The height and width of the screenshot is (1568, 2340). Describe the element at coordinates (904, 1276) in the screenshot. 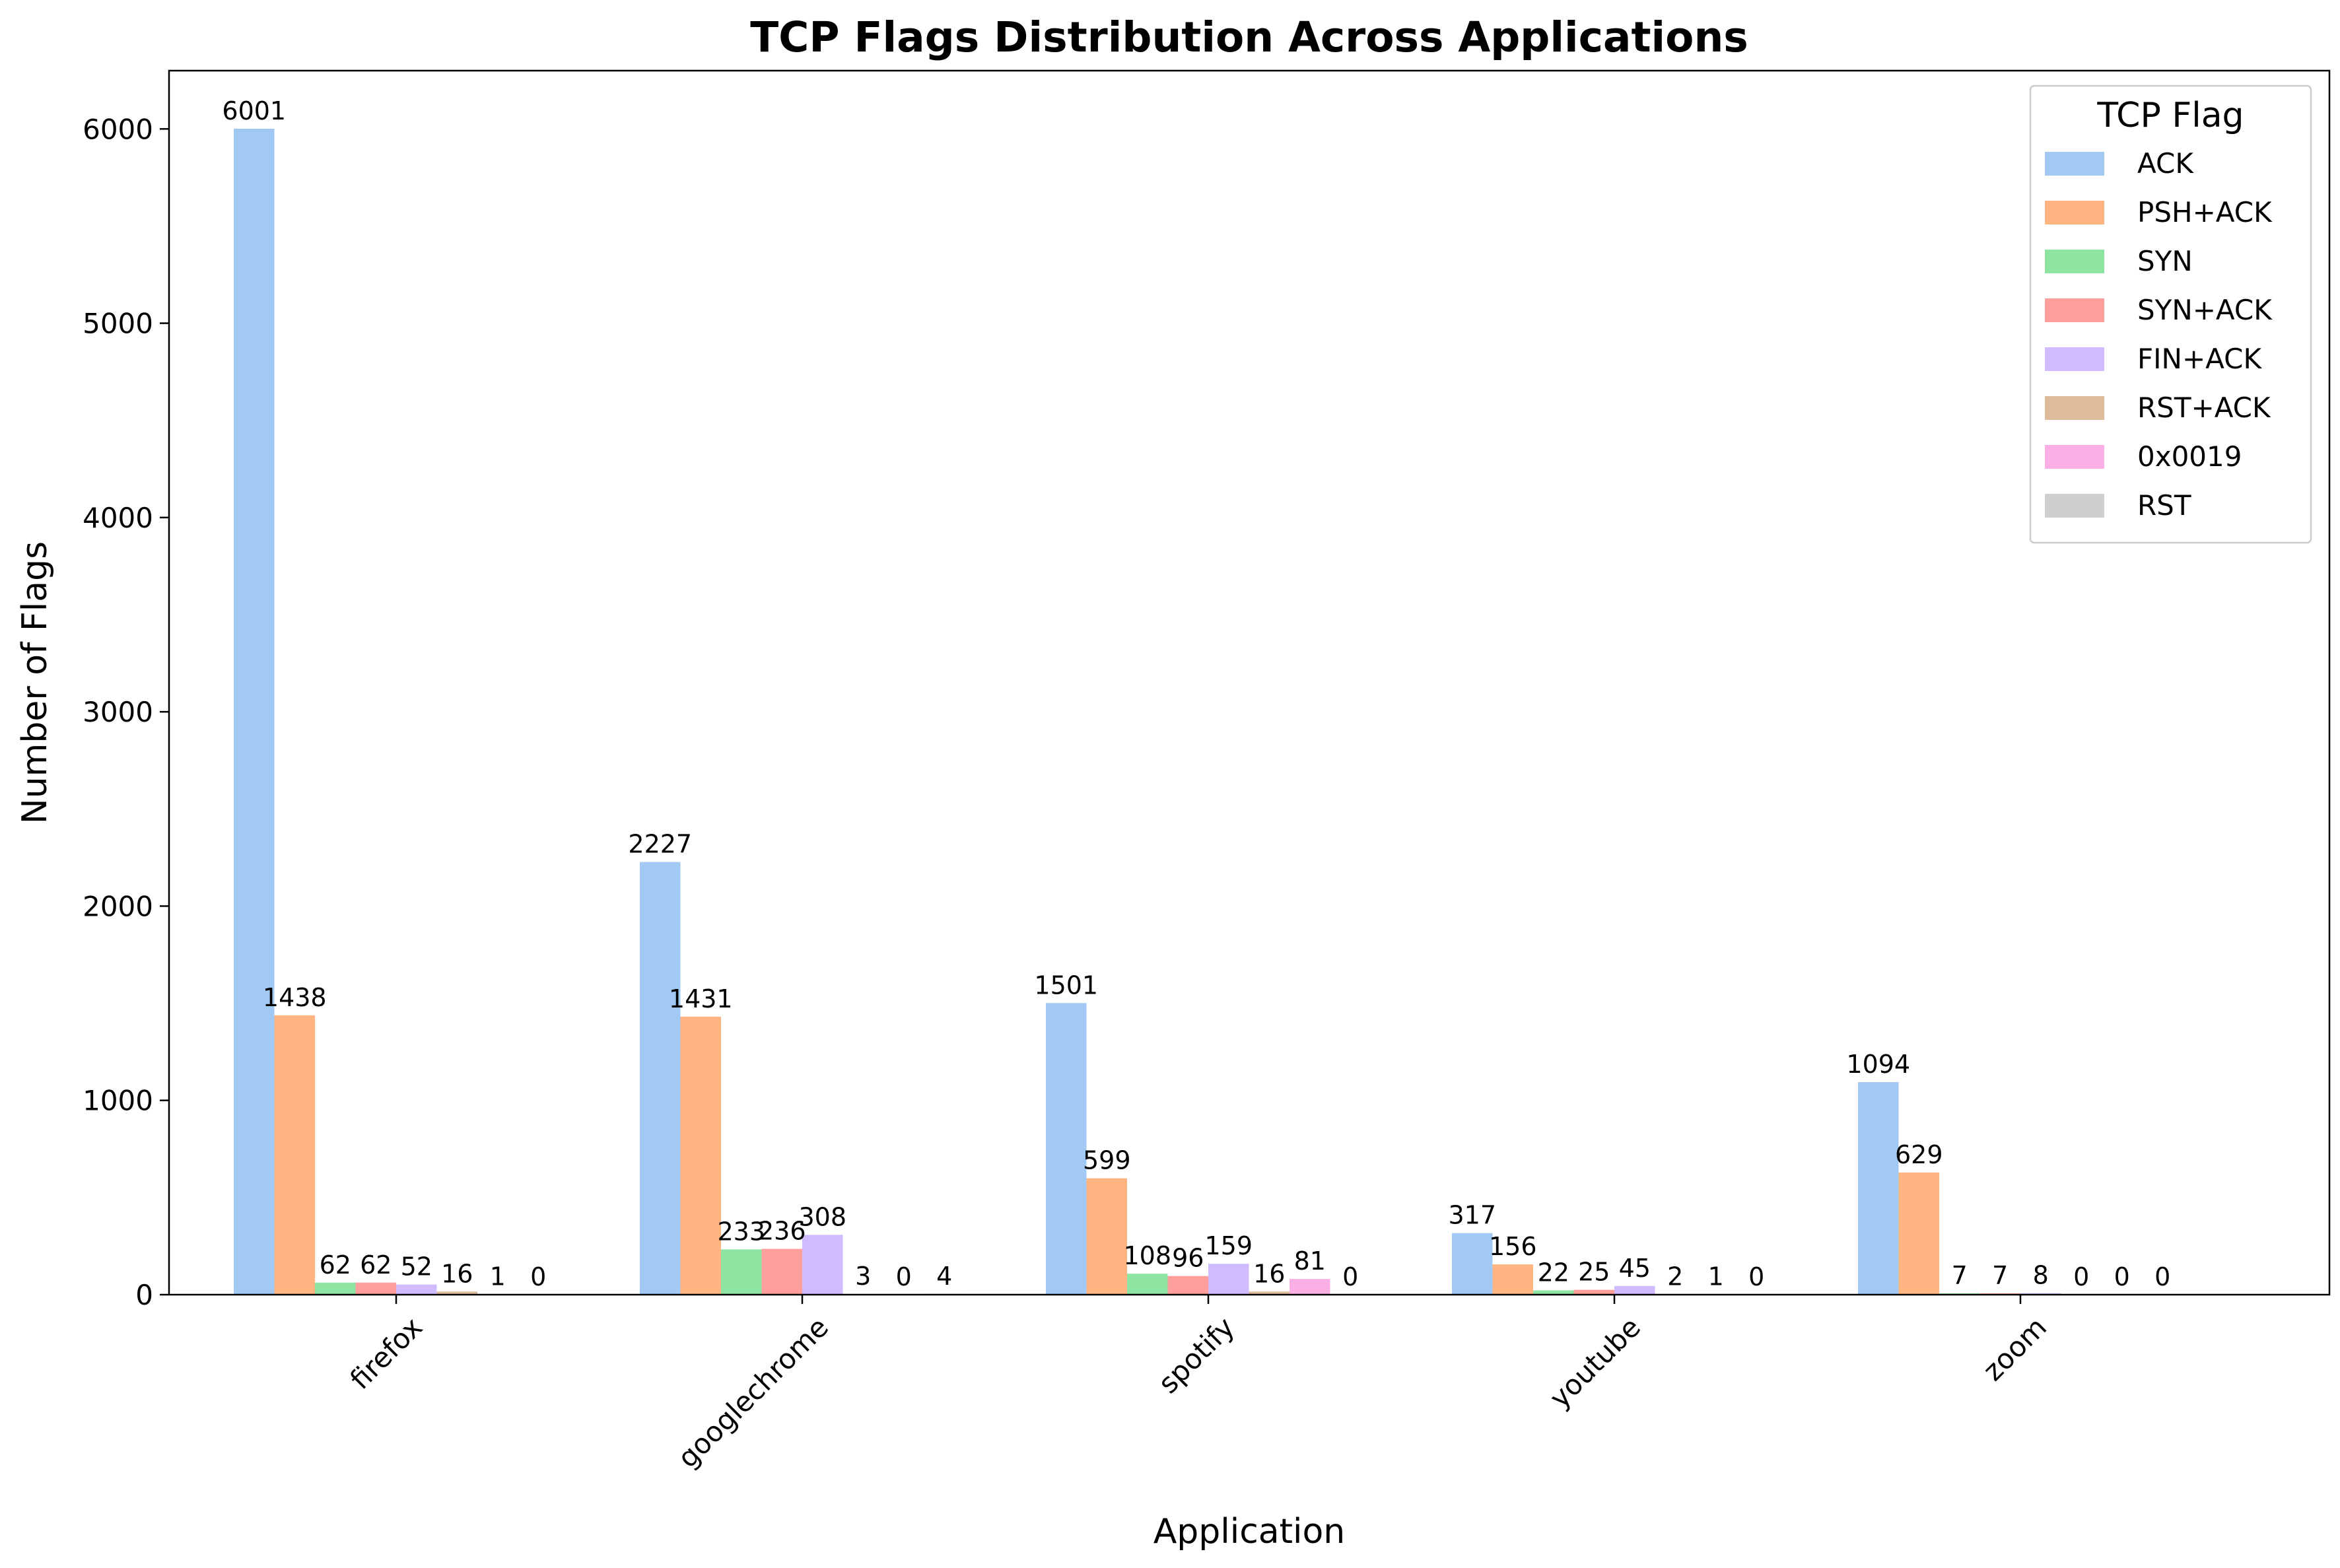

I see `data-label-googlechrome-0x0019: 0` at that location.